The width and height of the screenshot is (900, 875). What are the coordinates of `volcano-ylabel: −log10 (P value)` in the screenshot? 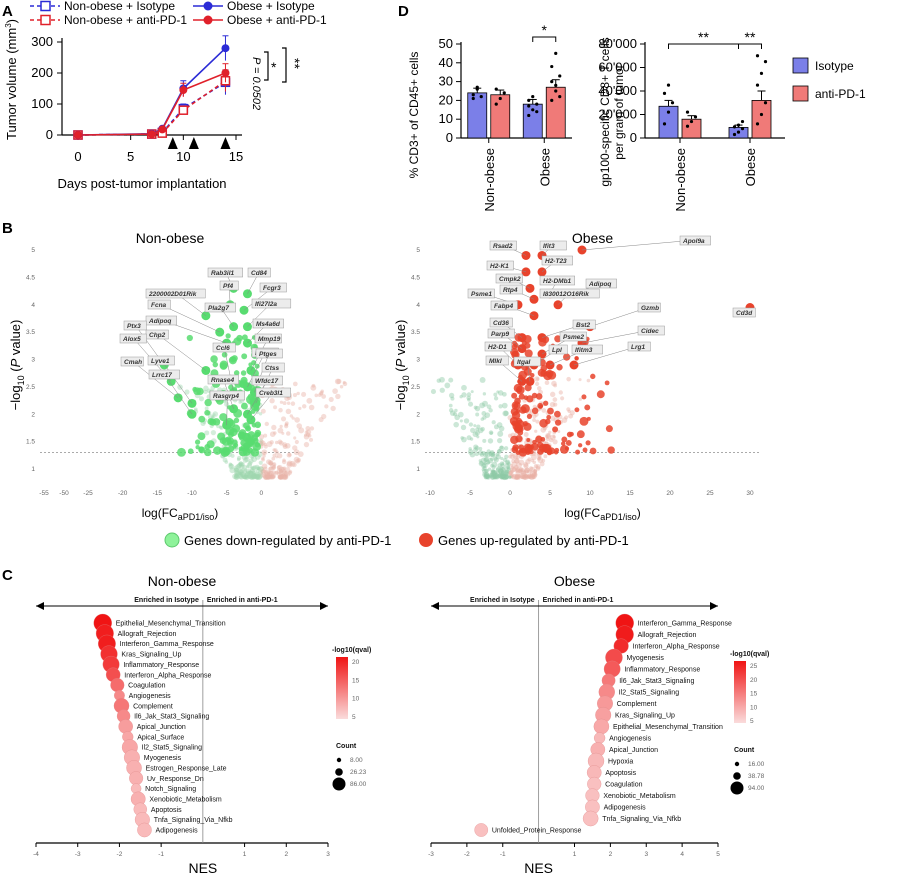 It's located at (17, 365).